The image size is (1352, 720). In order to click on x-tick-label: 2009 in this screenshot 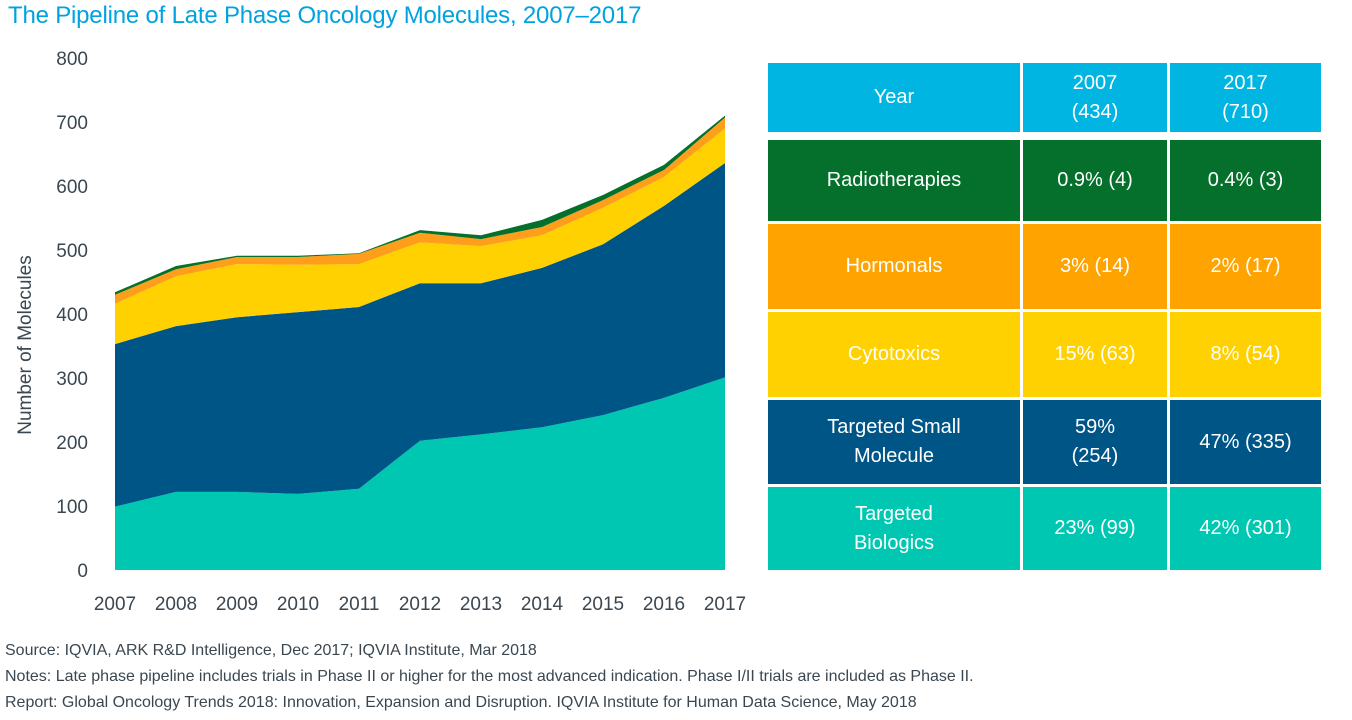, I will do `click(237, 604)`.